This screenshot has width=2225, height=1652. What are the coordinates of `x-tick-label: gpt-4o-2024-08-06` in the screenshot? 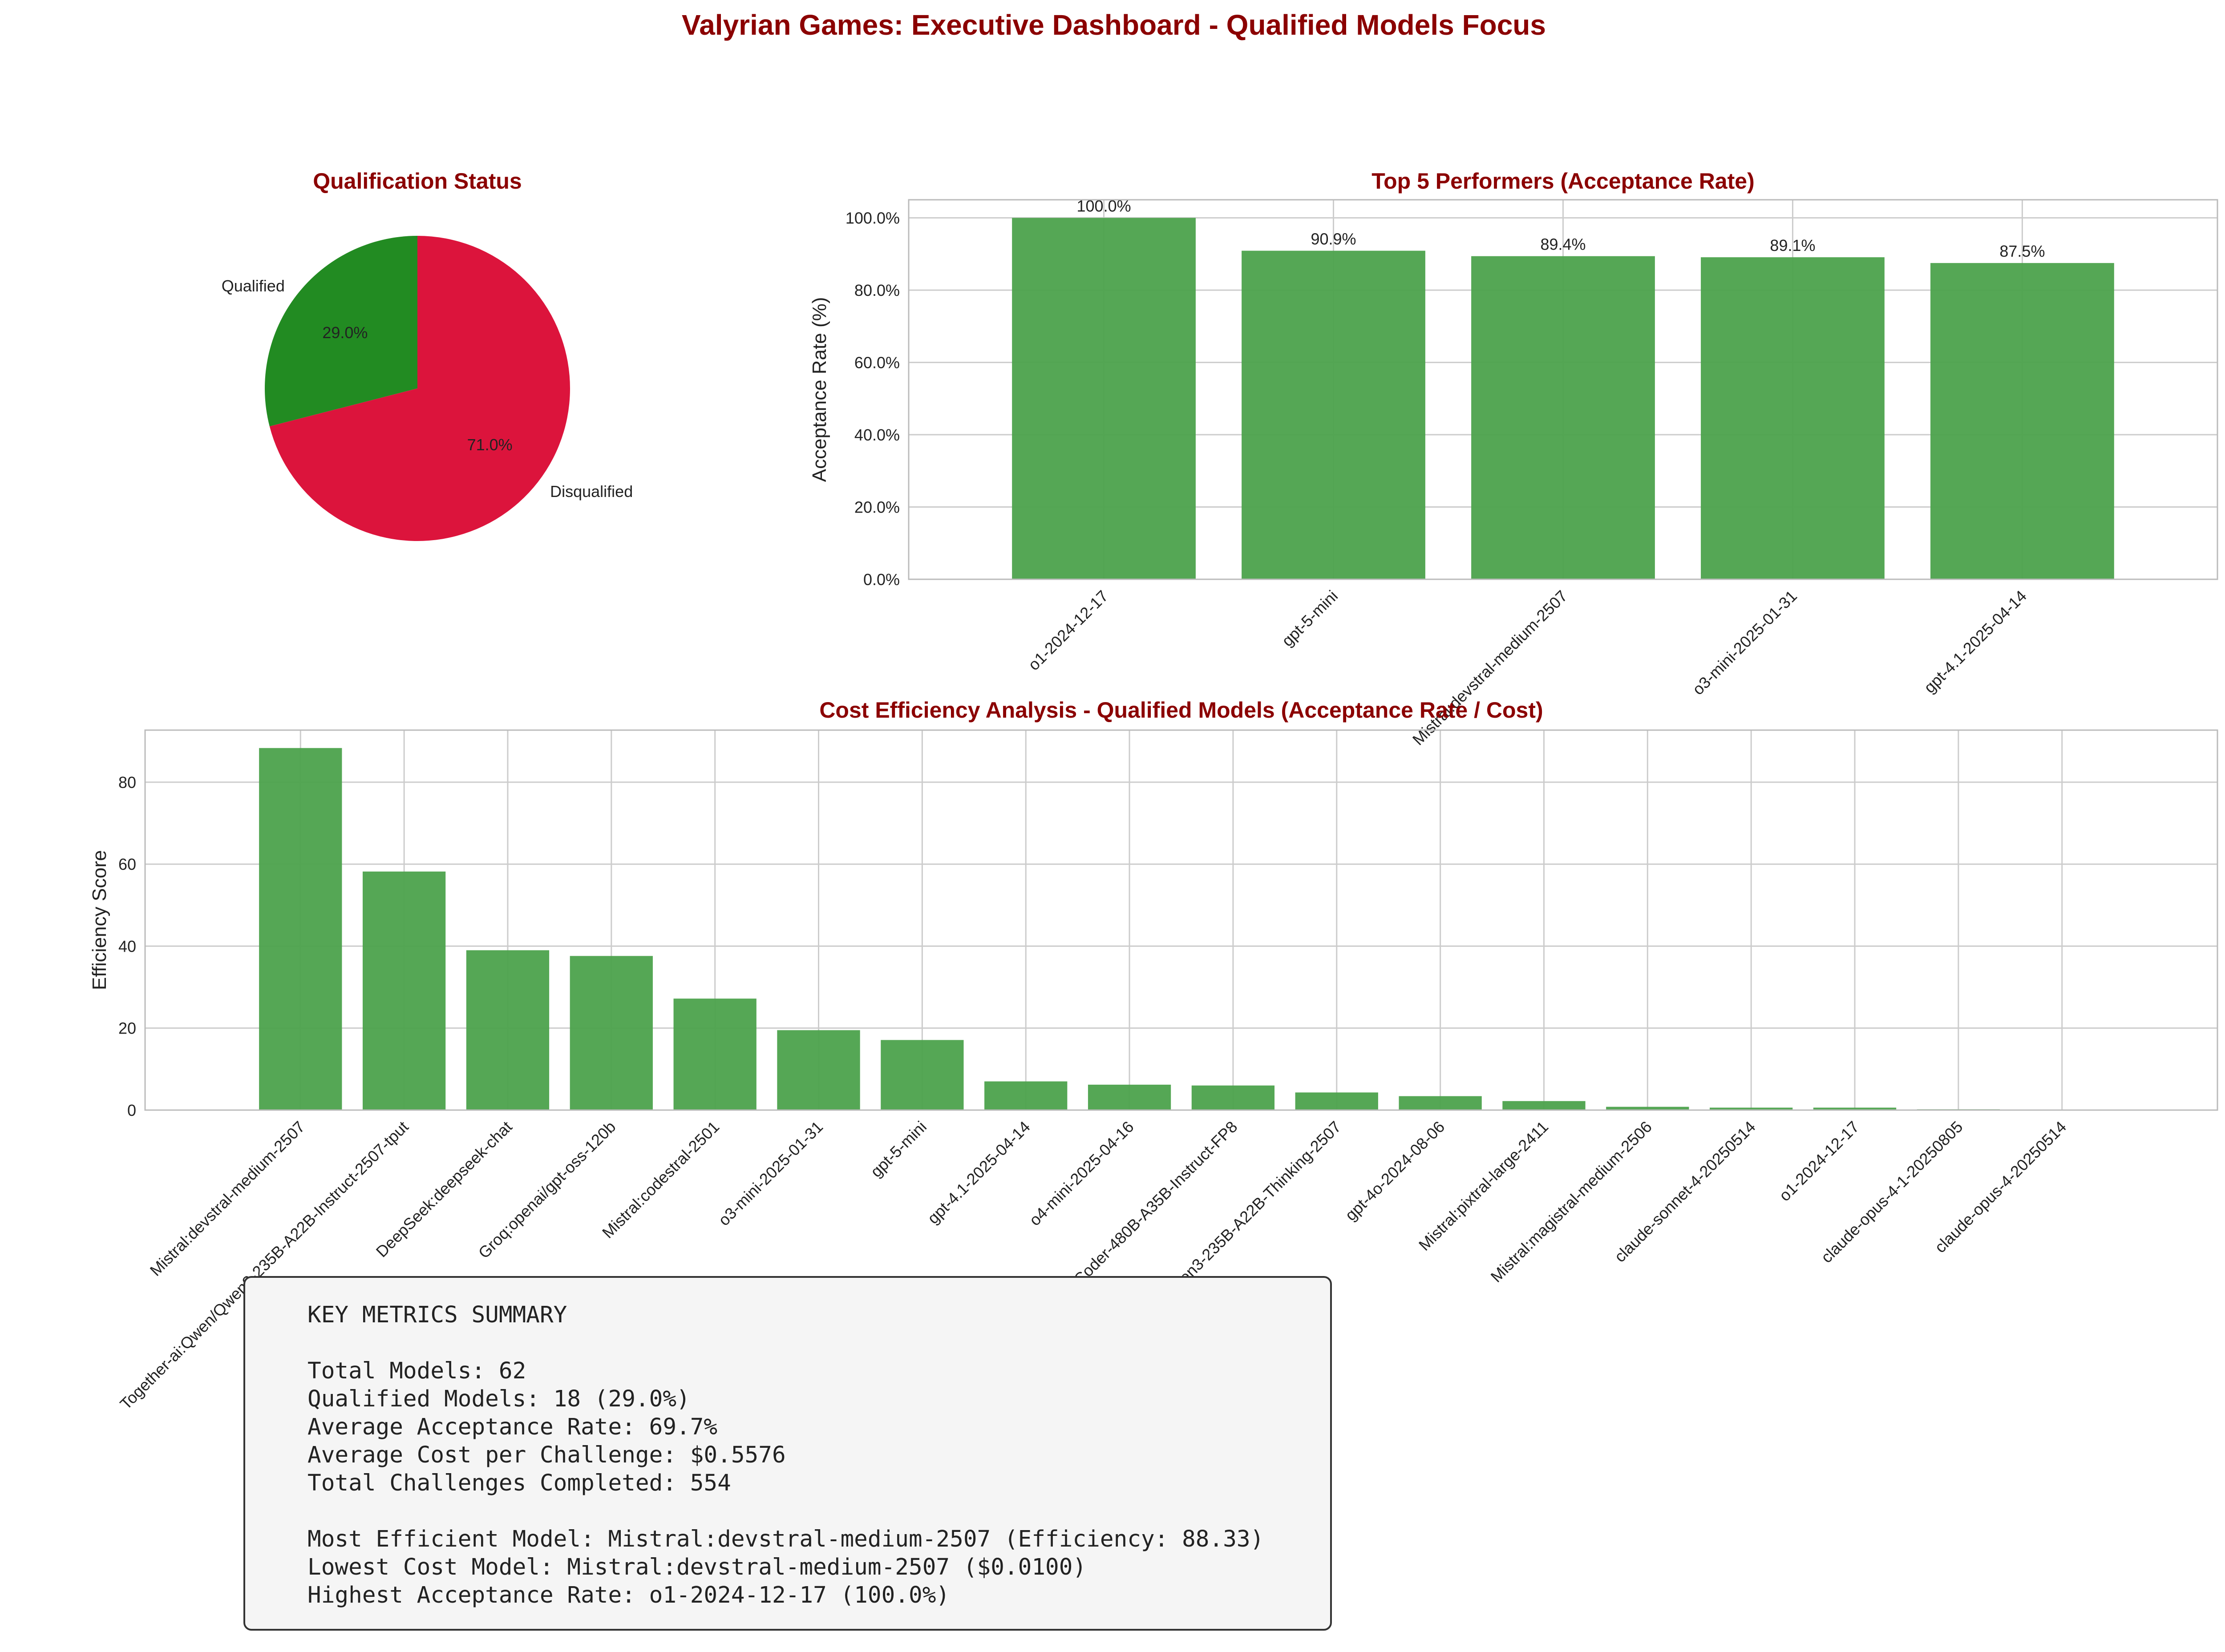 It's located at (1395, 1171).